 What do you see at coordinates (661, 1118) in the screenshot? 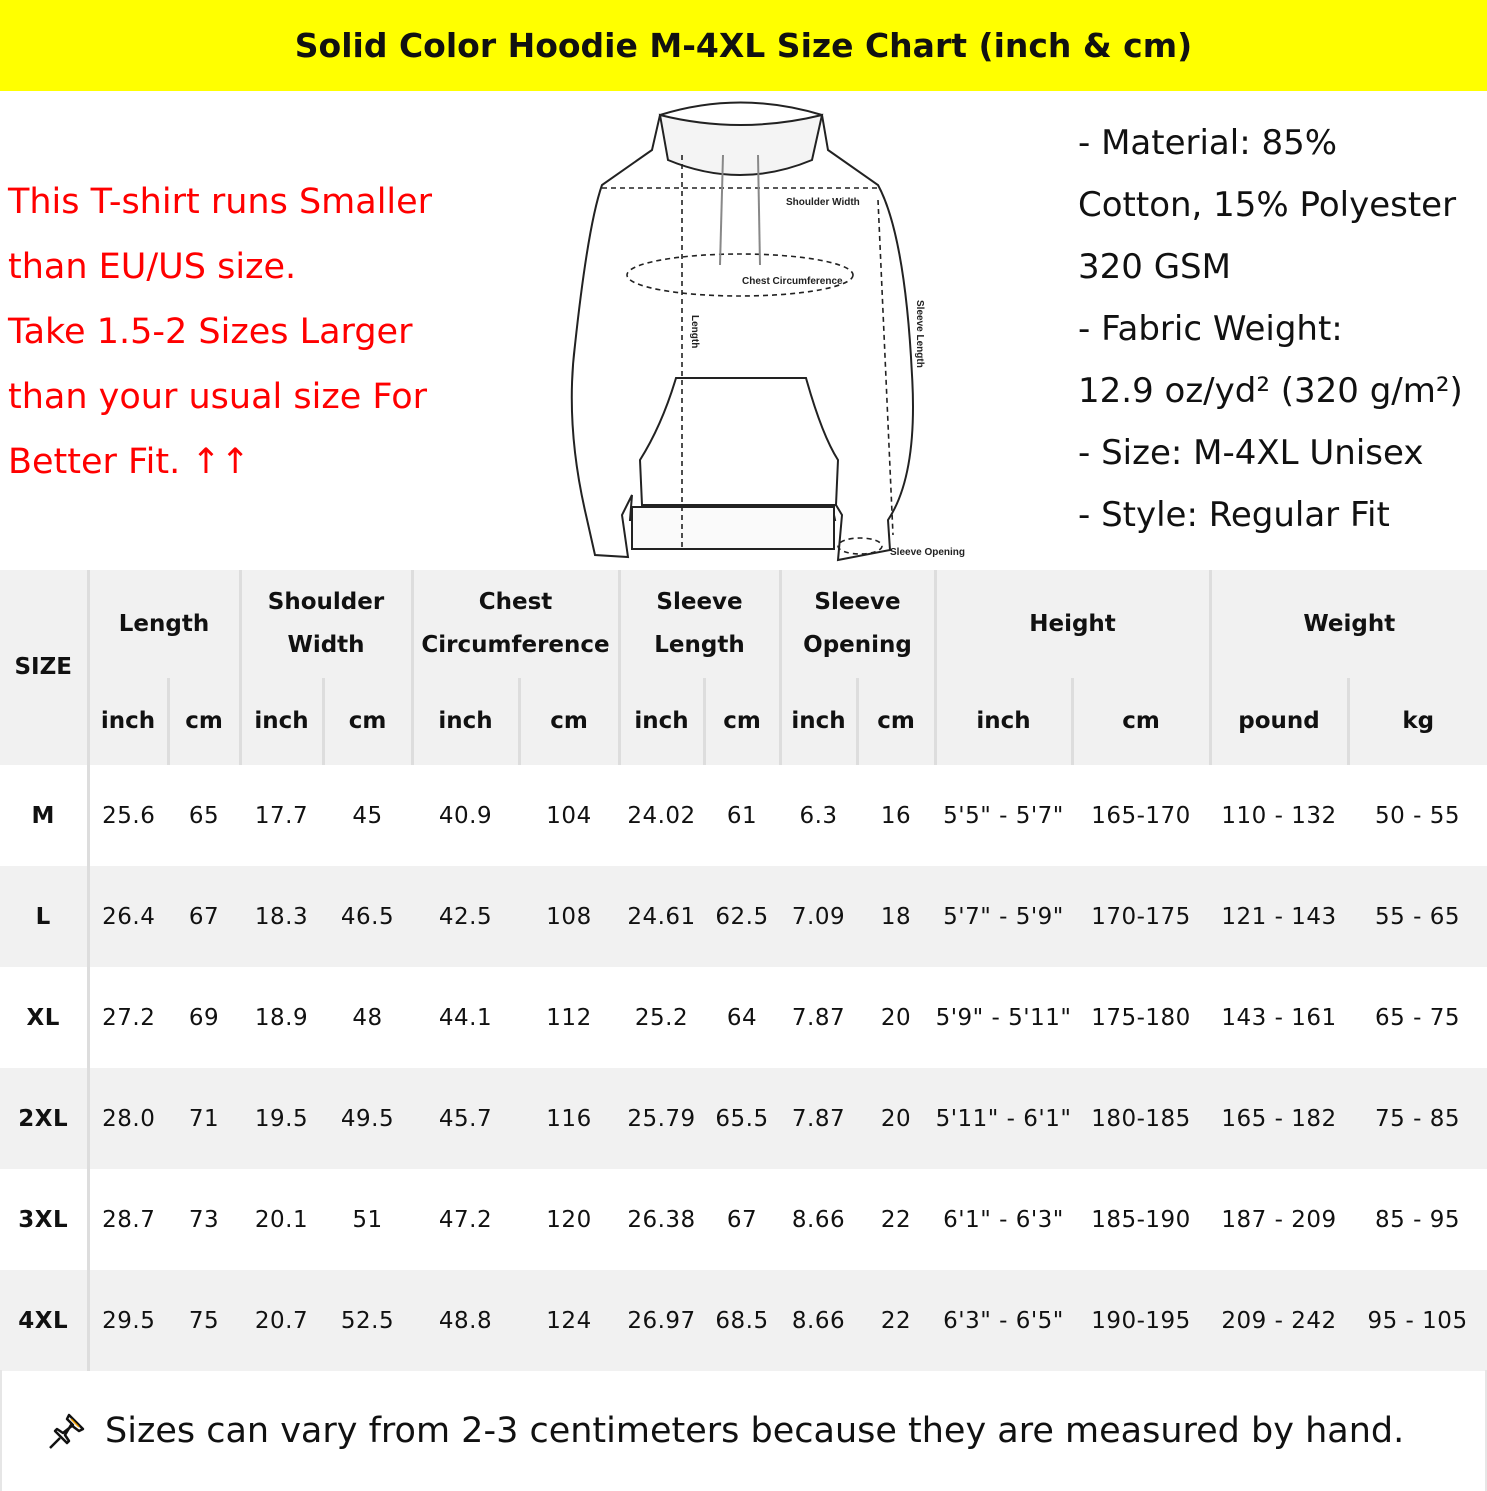
I see `value-cell: 25.79` at bounding box center [661, 1118].